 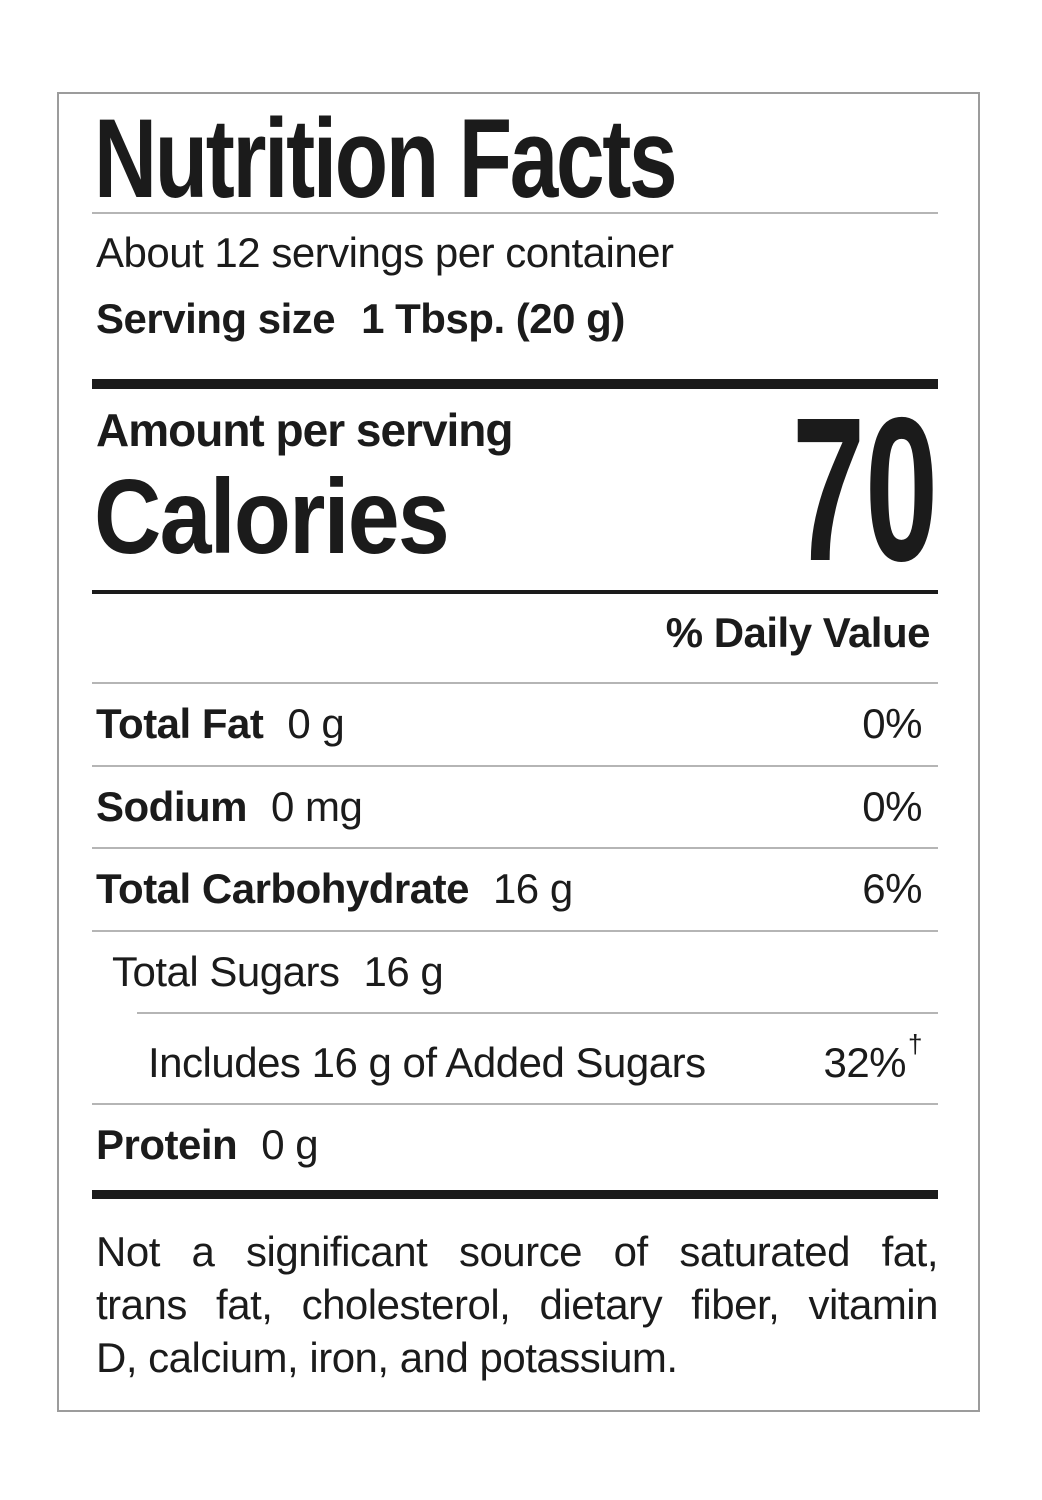 I want to click on calories-left-column: Amount per serving Calories, so click(x=303, y=489).